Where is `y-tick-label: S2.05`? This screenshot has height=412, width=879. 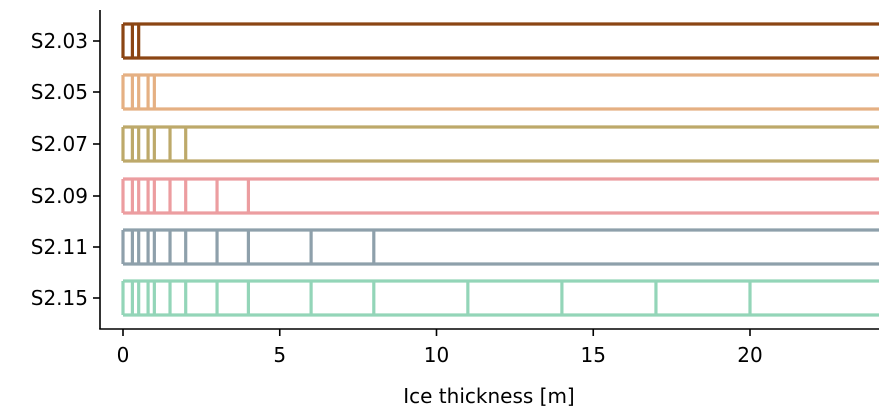 y-tick-label: S2.05 is located at coordinates (59, 92).